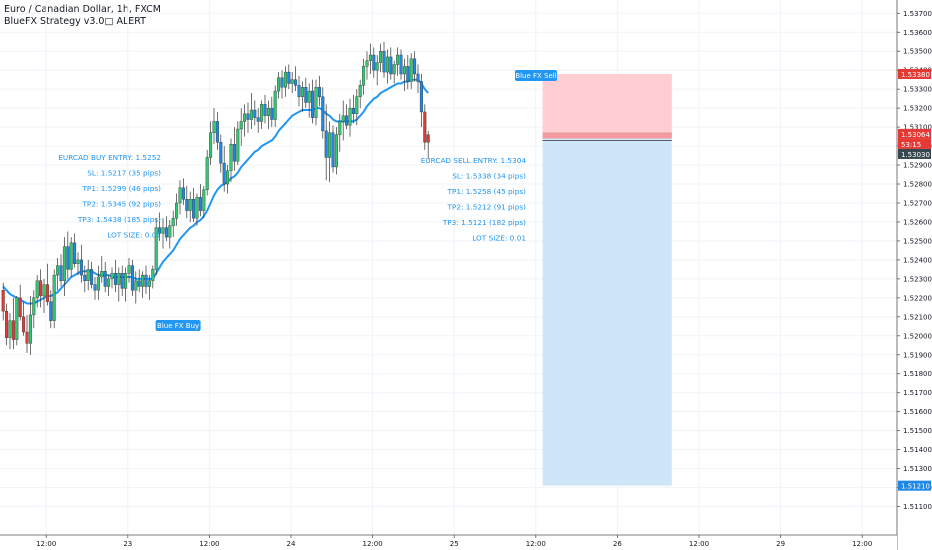  I want to click on price-label-text: 53:15, so click(911, 145).